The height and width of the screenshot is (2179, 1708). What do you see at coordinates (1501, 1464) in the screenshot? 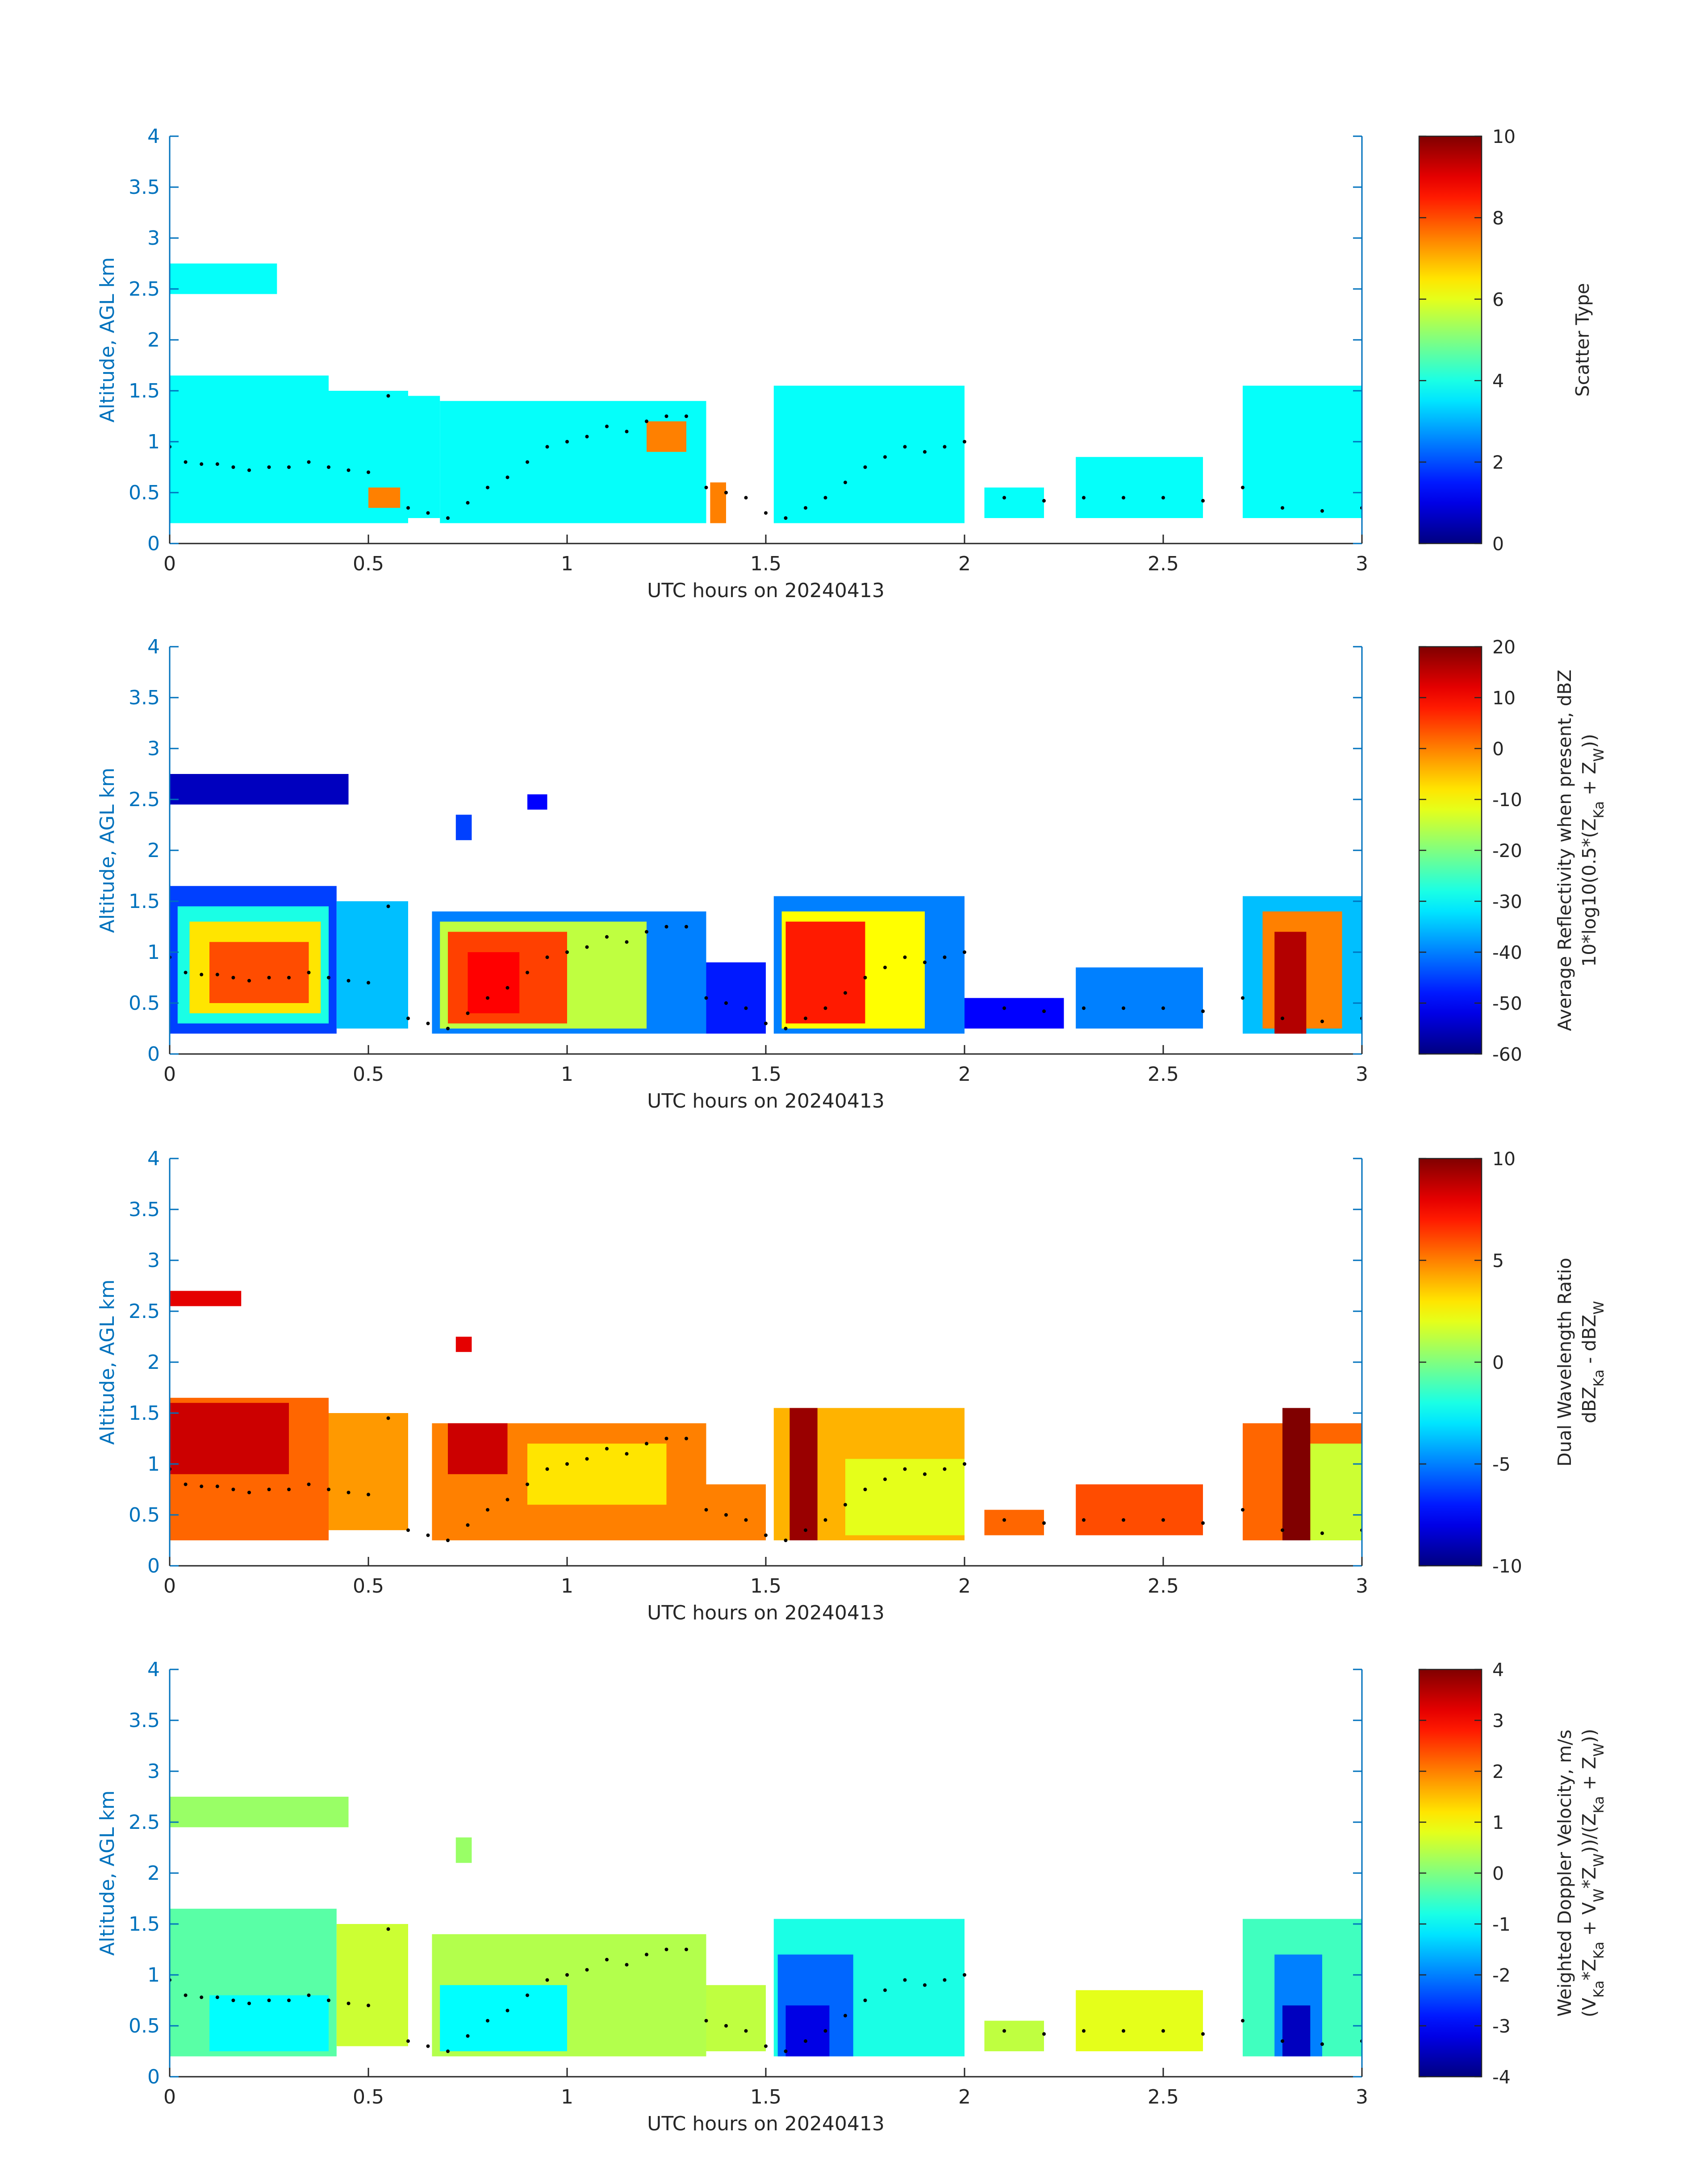
I see `colorbar-tick-label: -5` at bounding box center [1501, 1464].